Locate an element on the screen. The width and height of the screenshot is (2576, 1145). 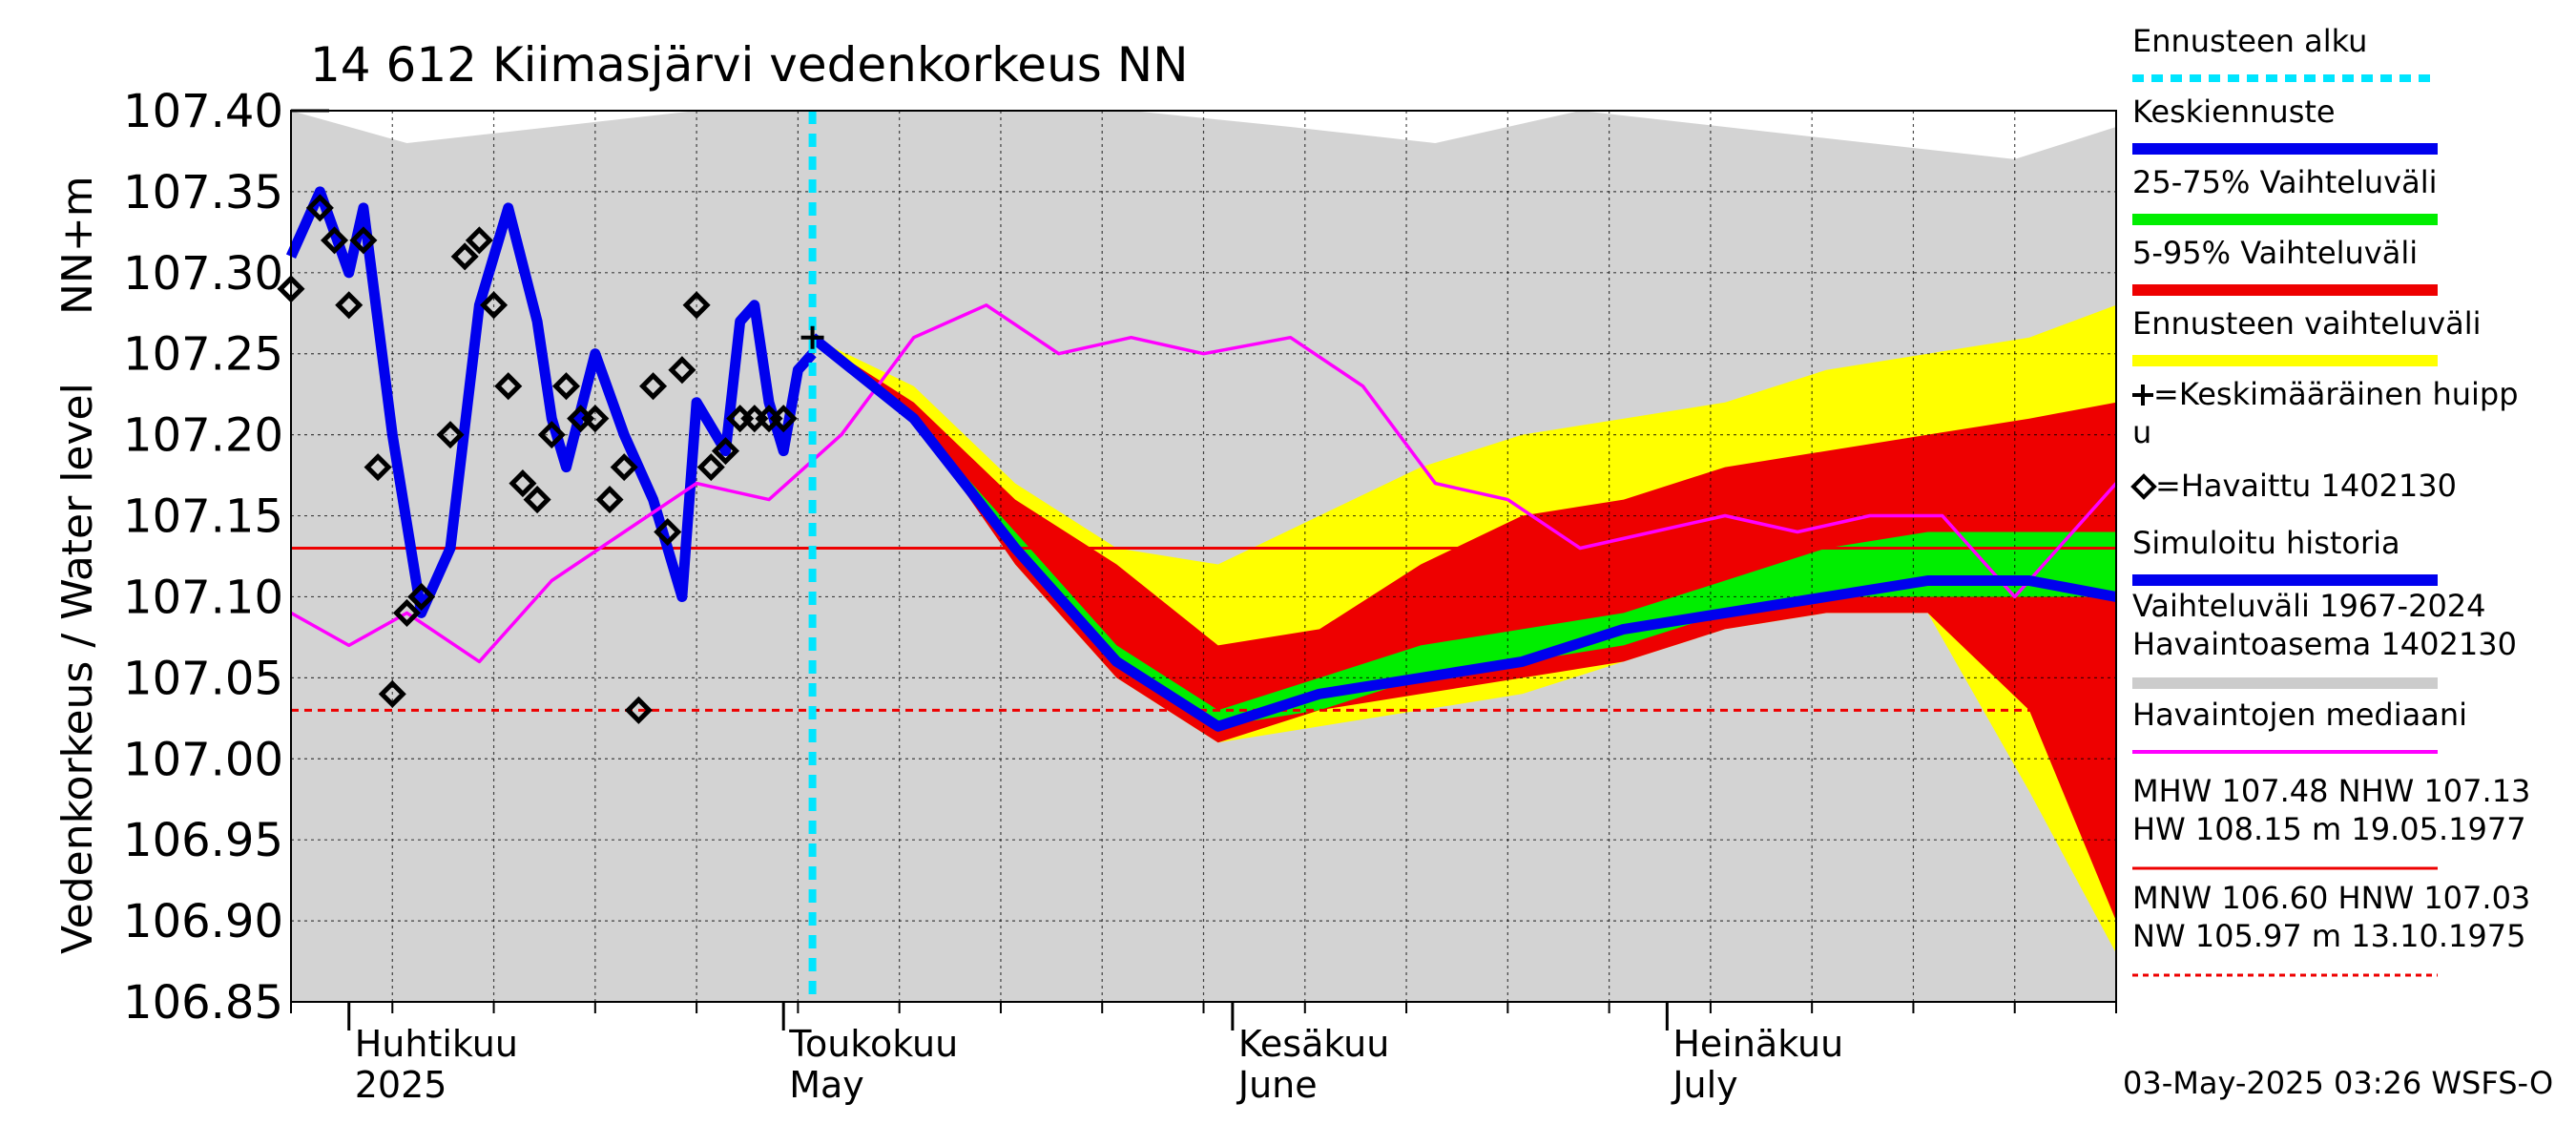
y-axis-label: Vedenkorkeus / Water level is located at coordinates (77, 668).